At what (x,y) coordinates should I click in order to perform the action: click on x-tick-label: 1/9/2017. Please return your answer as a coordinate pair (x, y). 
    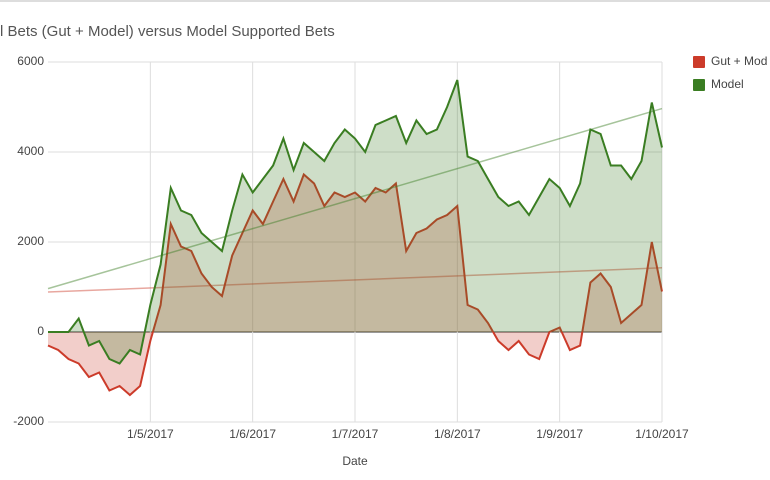
    Looking at the image, I should click on (559, 434).